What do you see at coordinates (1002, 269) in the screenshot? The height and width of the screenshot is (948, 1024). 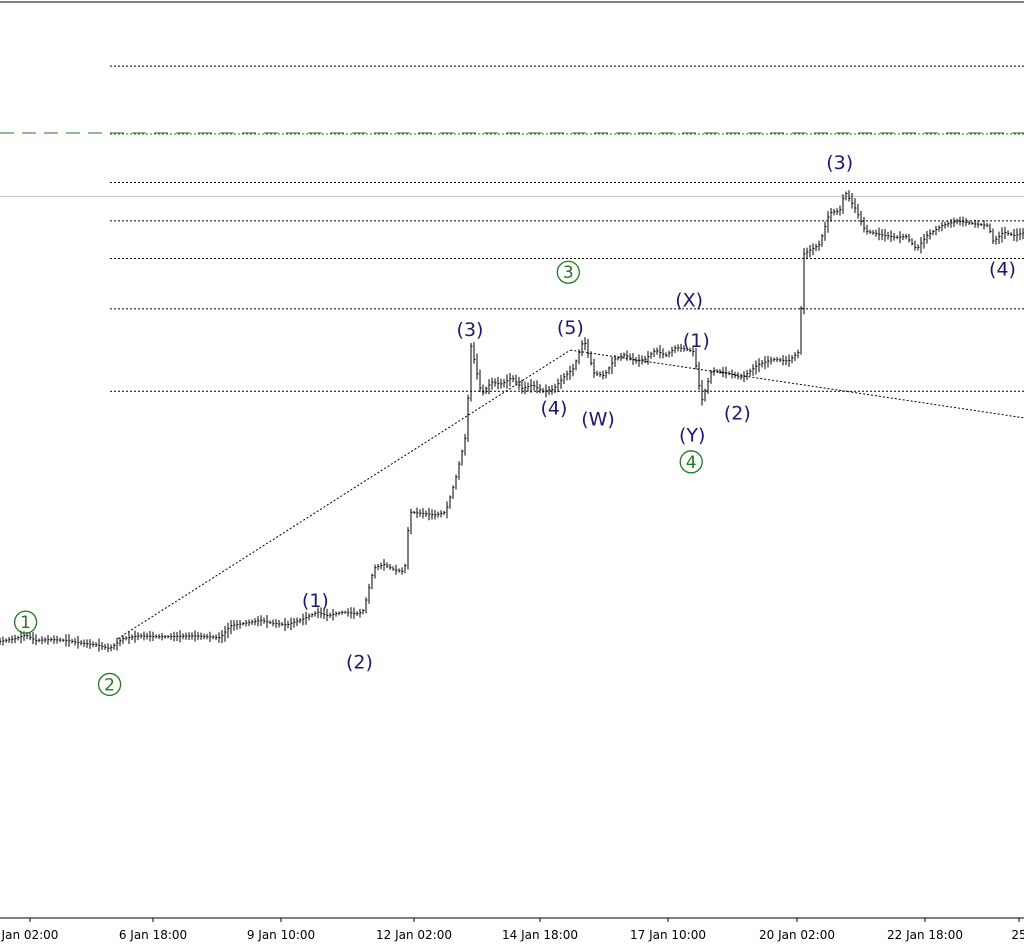 I see `minor-wave-label-11: (4)` at bounding box center [1002, 269].